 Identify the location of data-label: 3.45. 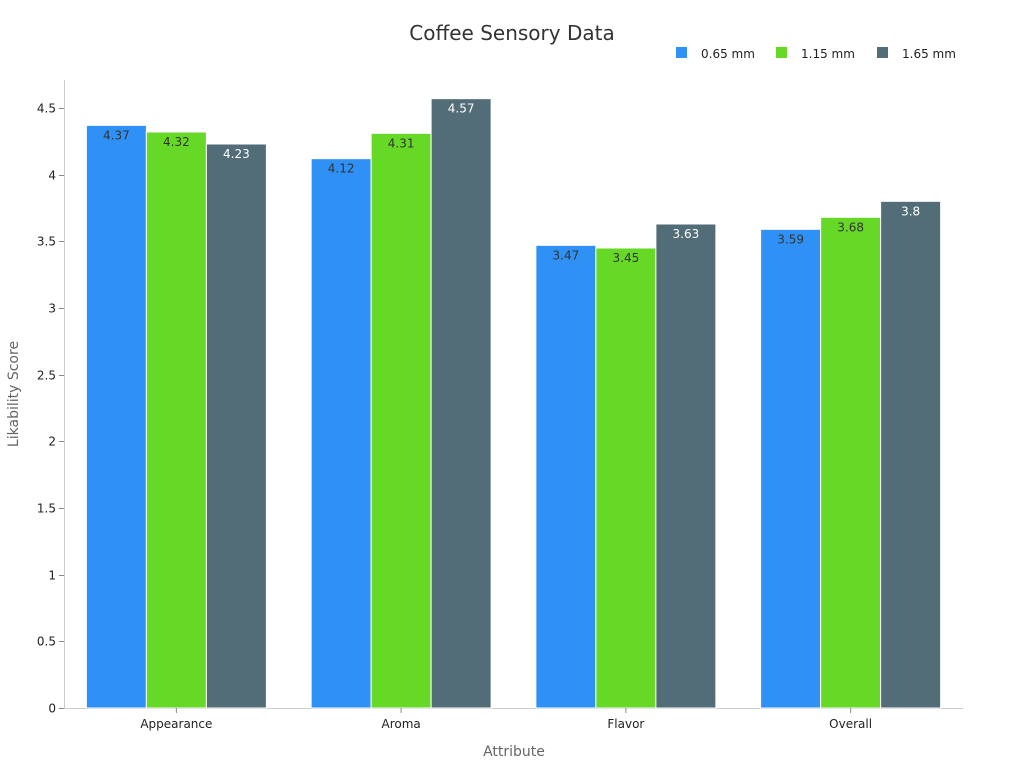
(626, 258).